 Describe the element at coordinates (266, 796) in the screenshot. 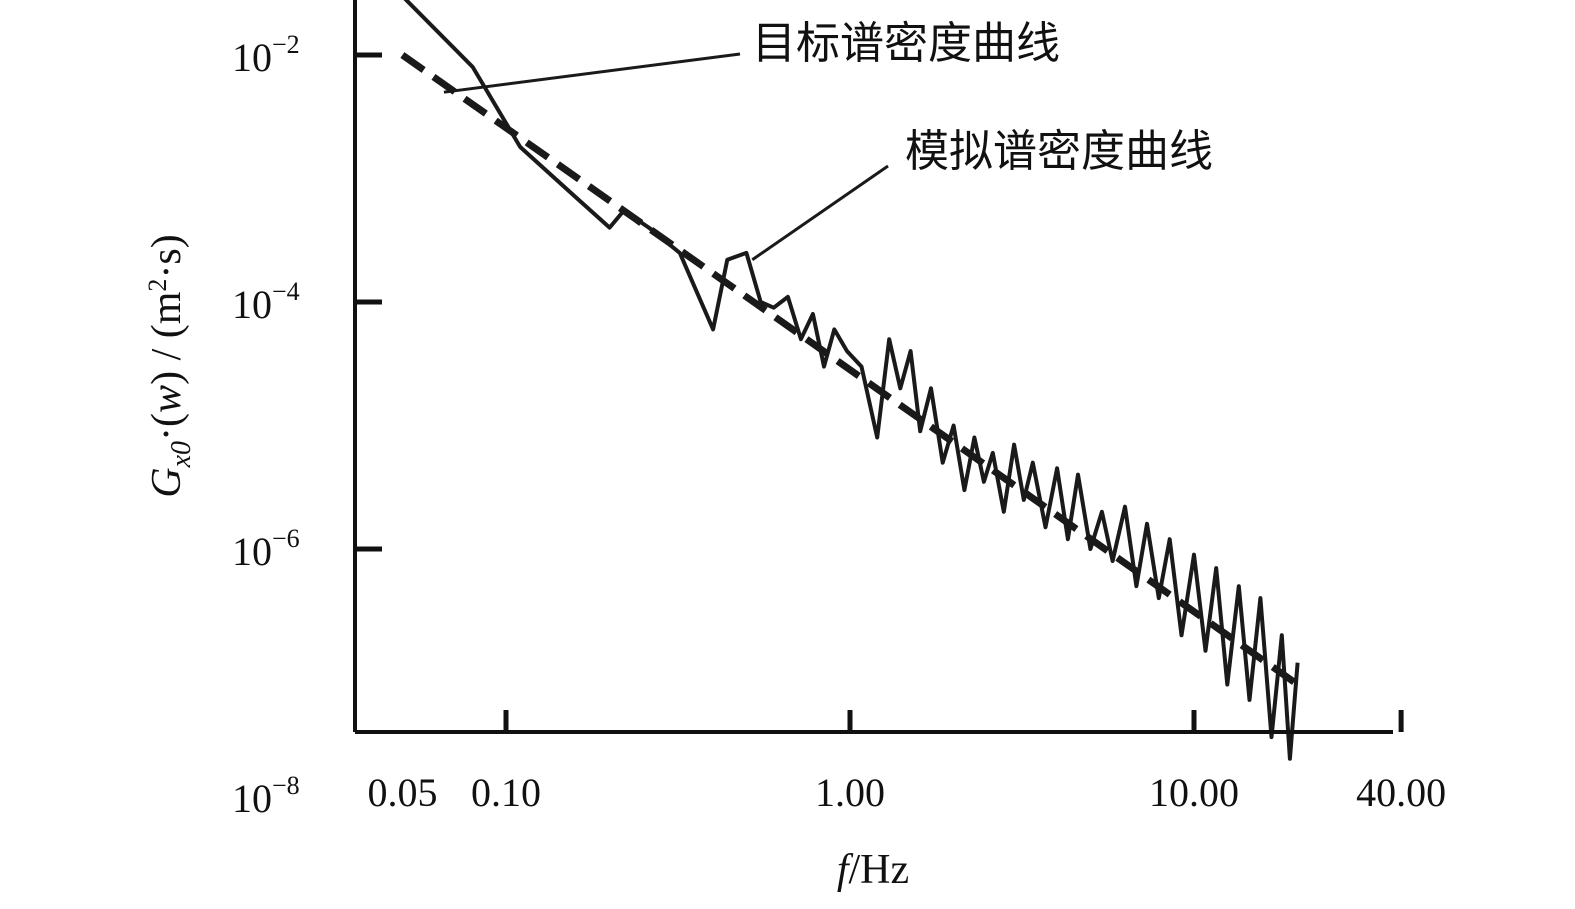

I see `y-tick-label: 10⁻⁸` at that location.